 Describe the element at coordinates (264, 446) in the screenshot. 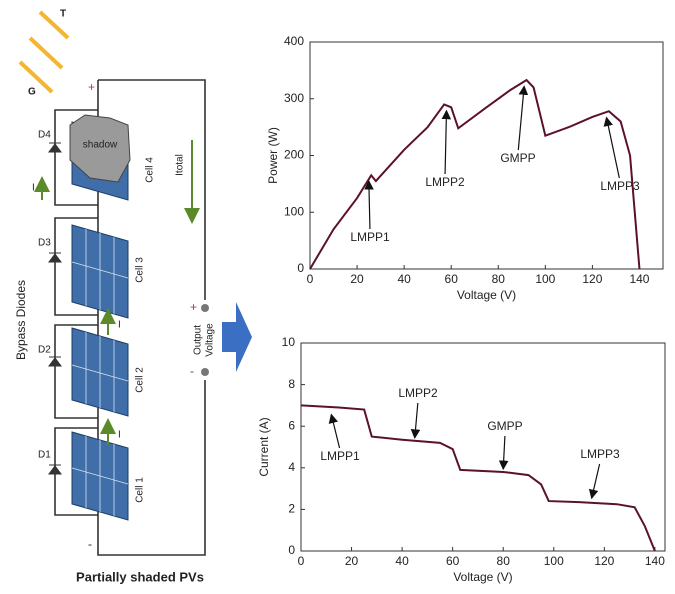

I see `y-axis-label: Current (A)` at that location.